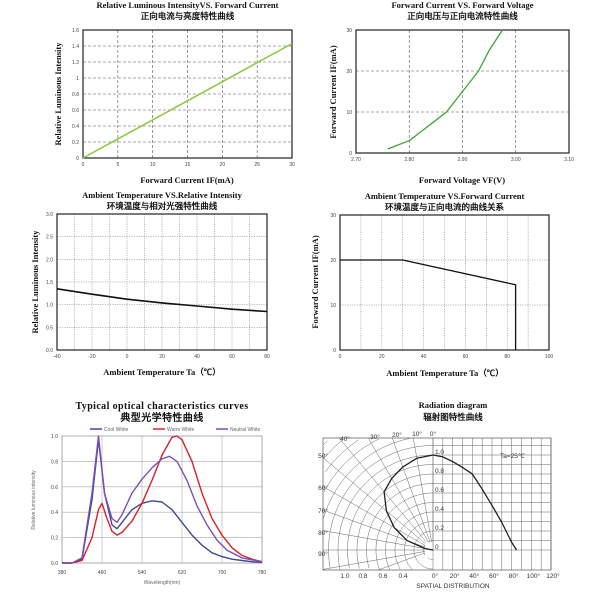  Describe the element at coordinates (433, 434) in the screenshot. I see `angle-label: 0°` at that location.